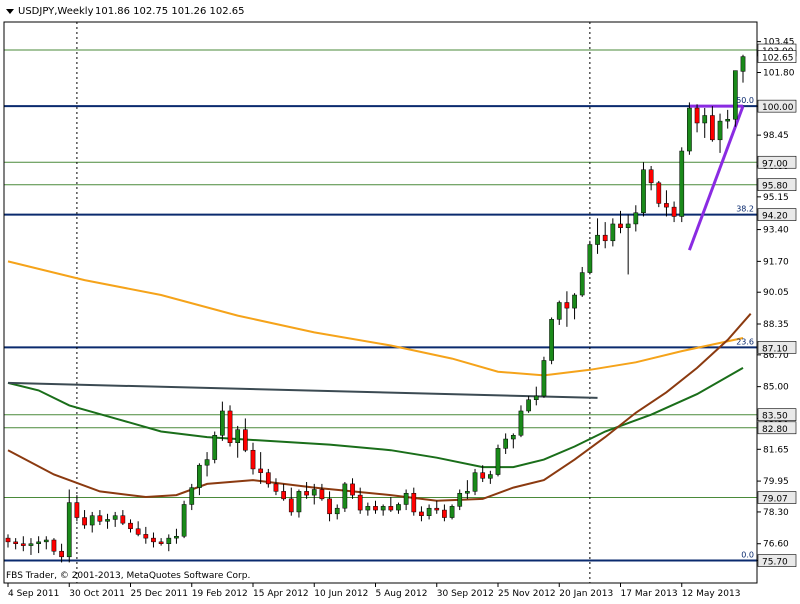  I want to click on y-tick-label: 81.65, so click(776, 450).